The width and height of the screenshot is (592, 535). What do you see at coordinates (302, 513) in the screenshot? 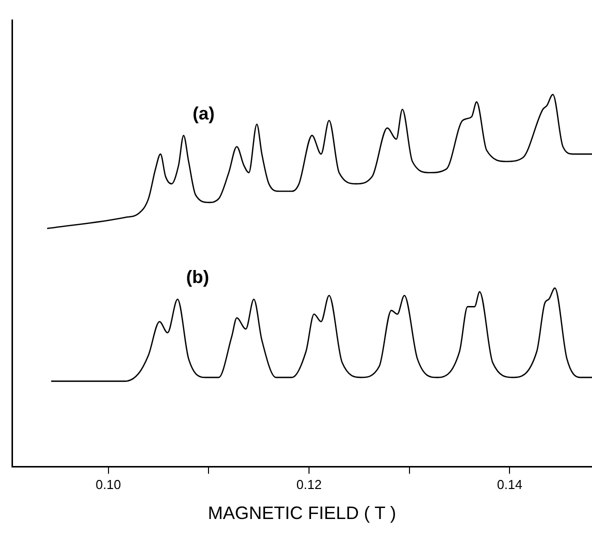
I see `x-axis-title: MAGNETIC FIELD ( T )` at bounding box center [302, 513].